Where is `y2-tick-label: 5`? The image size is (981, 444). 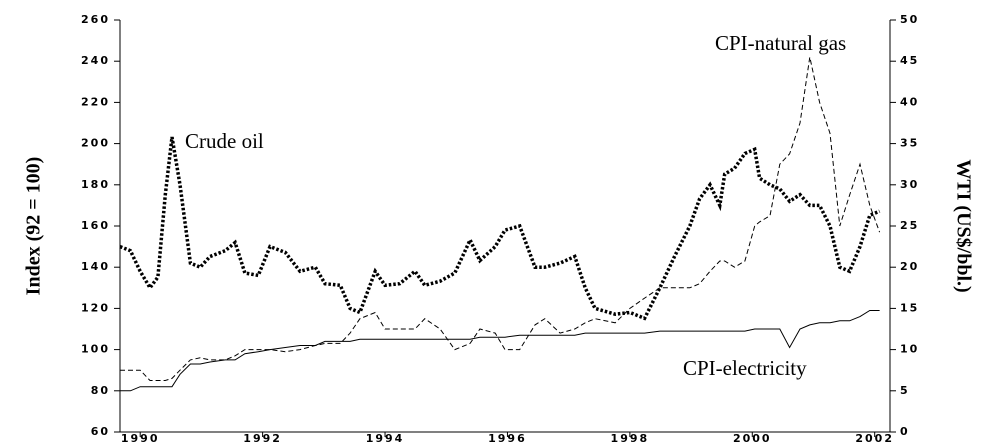 y2-tick-label: 5 is located at coordinates (905, 390).